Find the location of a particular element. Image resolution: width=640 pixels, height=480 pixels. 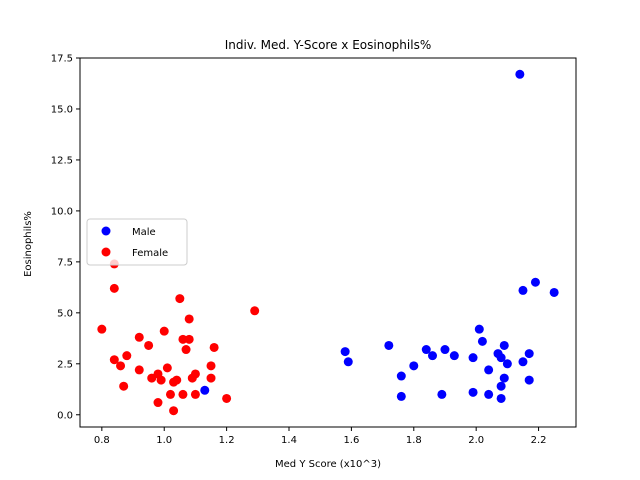

x-tick-label: 2.2 is located at coordinates (539, 440).